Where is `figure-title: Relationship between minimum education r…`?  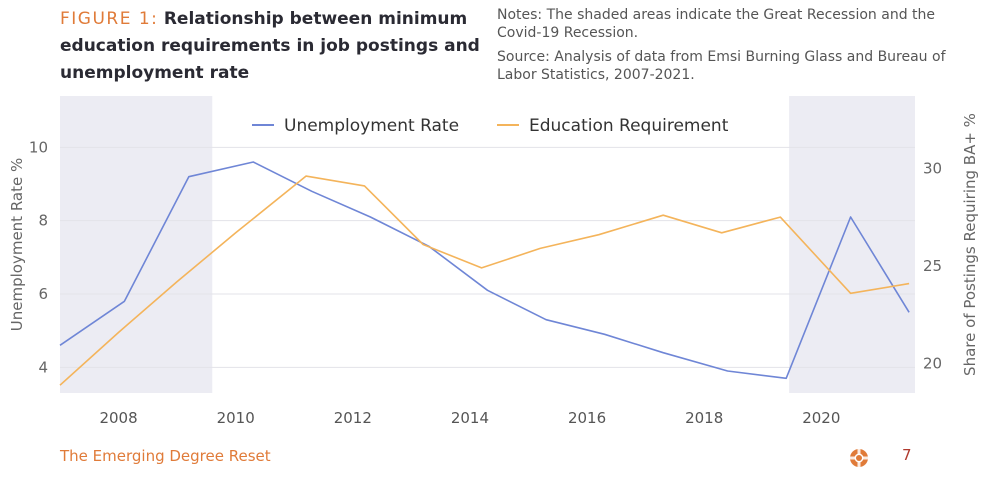 figure-title: Relationship between minimum education r… is located at coordinates (270, 46).